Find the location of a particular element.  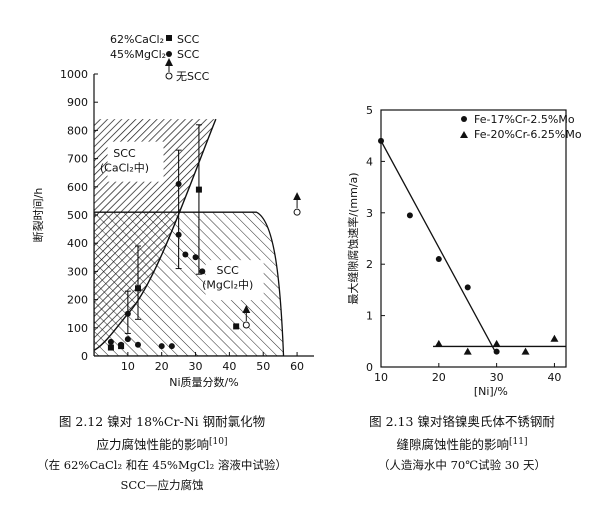

legend-label-fe17: Fe-17%Cr-2.5%Mo is located at coordinates (524, 119).